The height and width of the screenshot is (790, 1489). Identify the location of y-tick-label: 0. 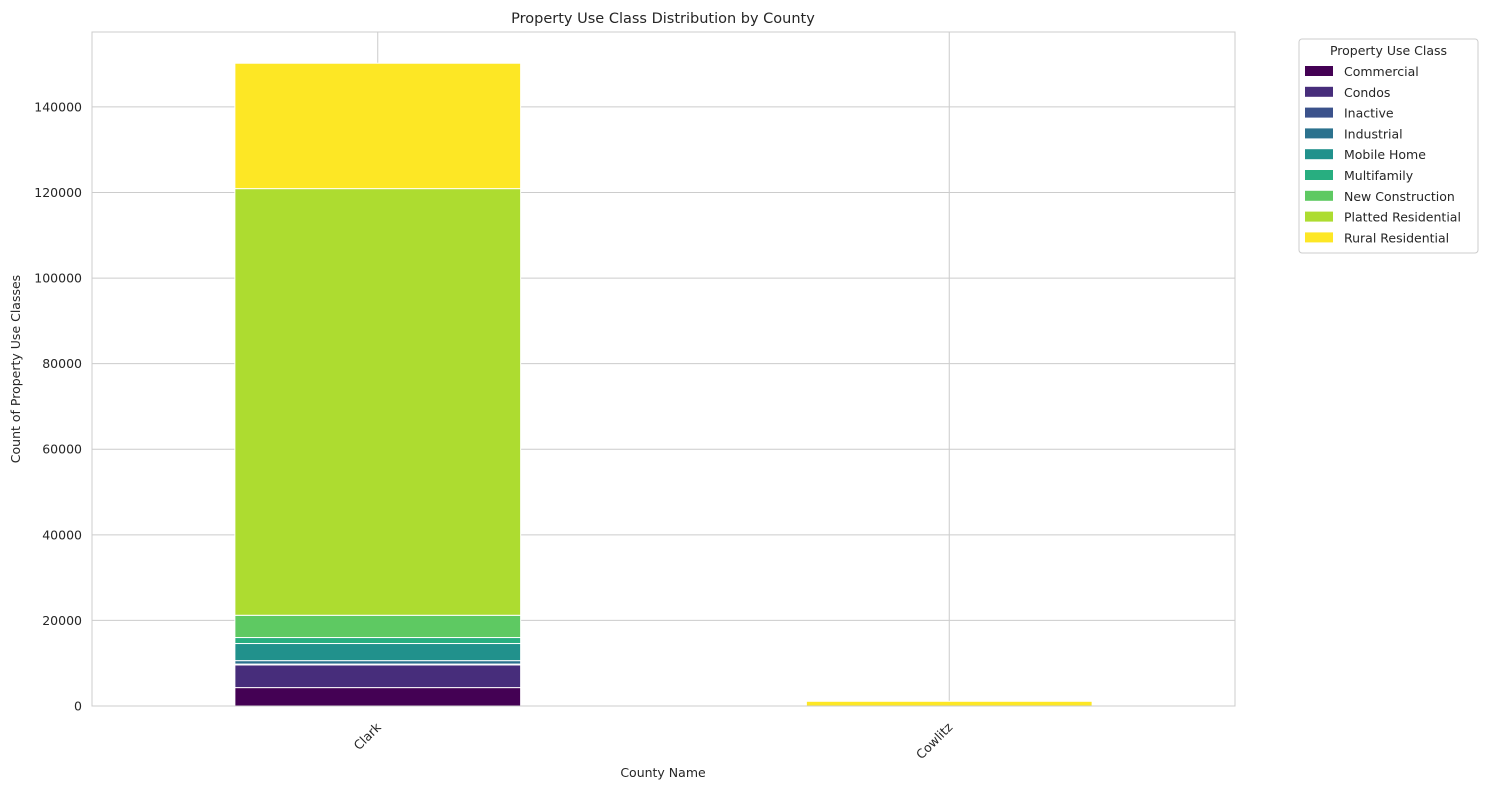
(78, 706).